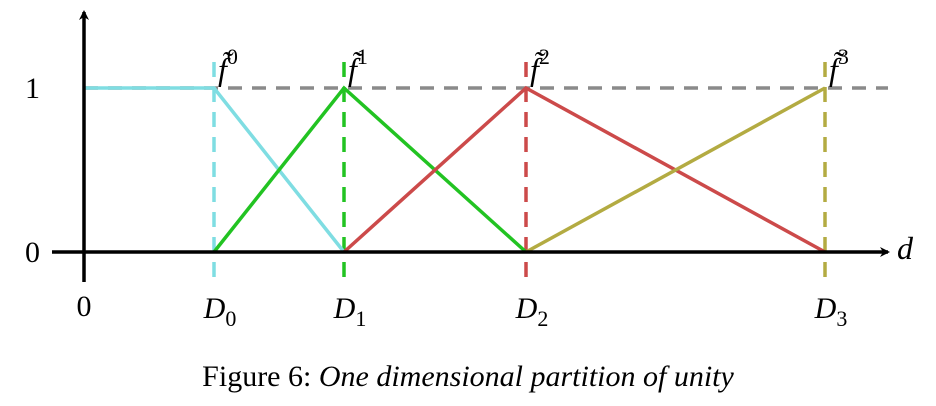  What do you see at coordinates (905, 248) in the screenshot?
I see `x-axis-label: d` at bounding box center [905, 248].